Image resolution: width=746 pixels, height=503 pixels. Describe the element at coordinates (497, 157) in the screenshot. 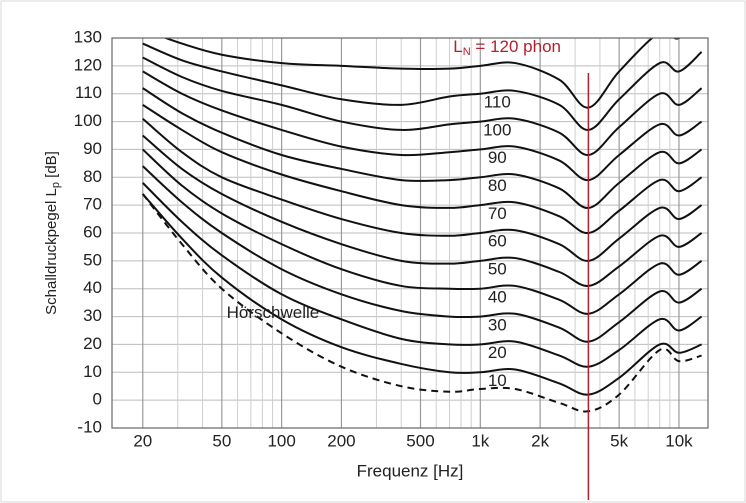

I see `curve-label: 90` at that location.